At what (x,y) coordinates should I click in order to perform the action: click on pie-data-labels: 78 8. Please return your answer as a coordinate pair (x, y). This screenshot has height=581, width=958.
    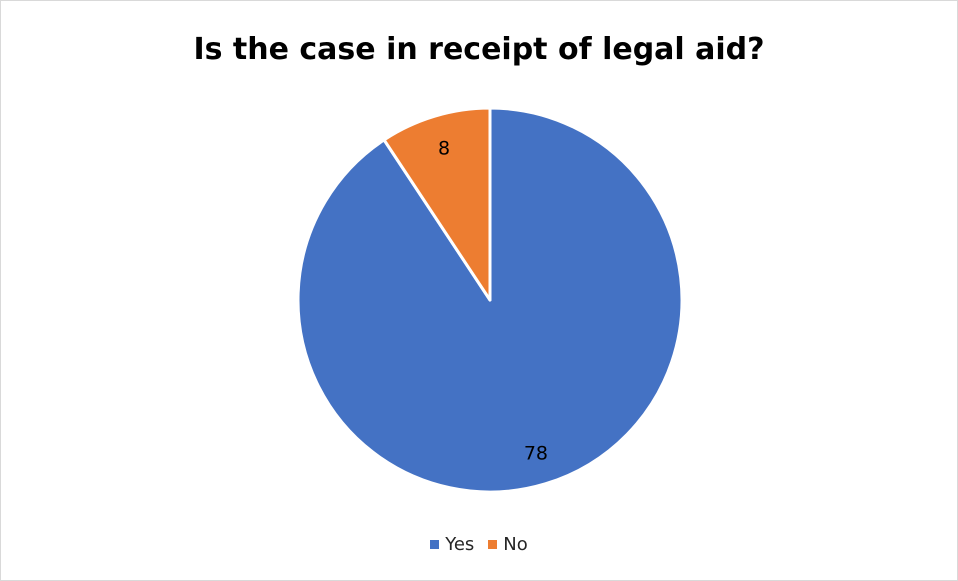
    Looking at the image, I should click on (493, 300).